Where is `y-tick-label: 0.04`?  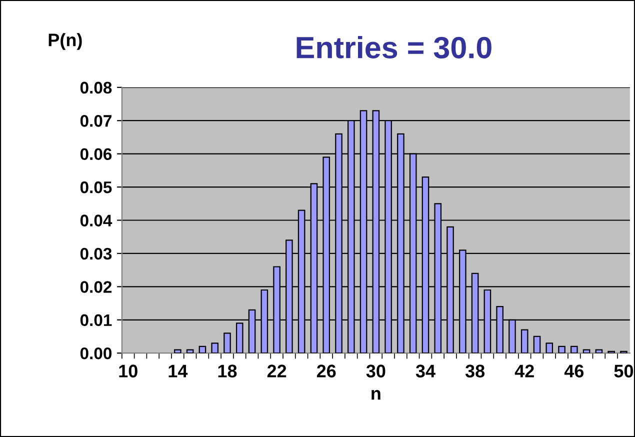 y-tick-label: 0.04 is located at coordinates (96, 220).